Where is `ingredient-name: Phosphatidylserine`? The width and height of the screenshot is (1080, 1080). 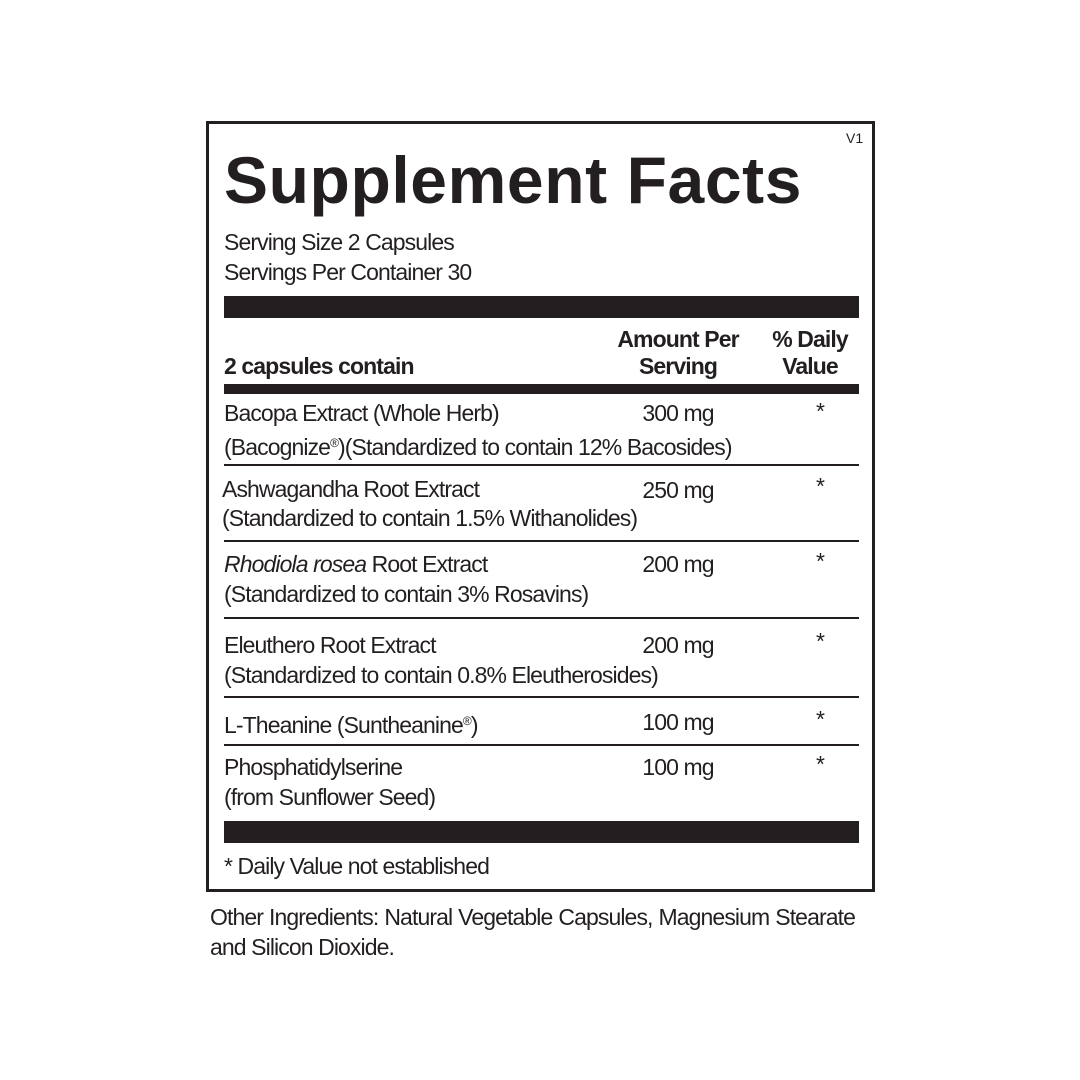 ingredient-name: Phosphatidylserine is located at coordinates (313, 767).